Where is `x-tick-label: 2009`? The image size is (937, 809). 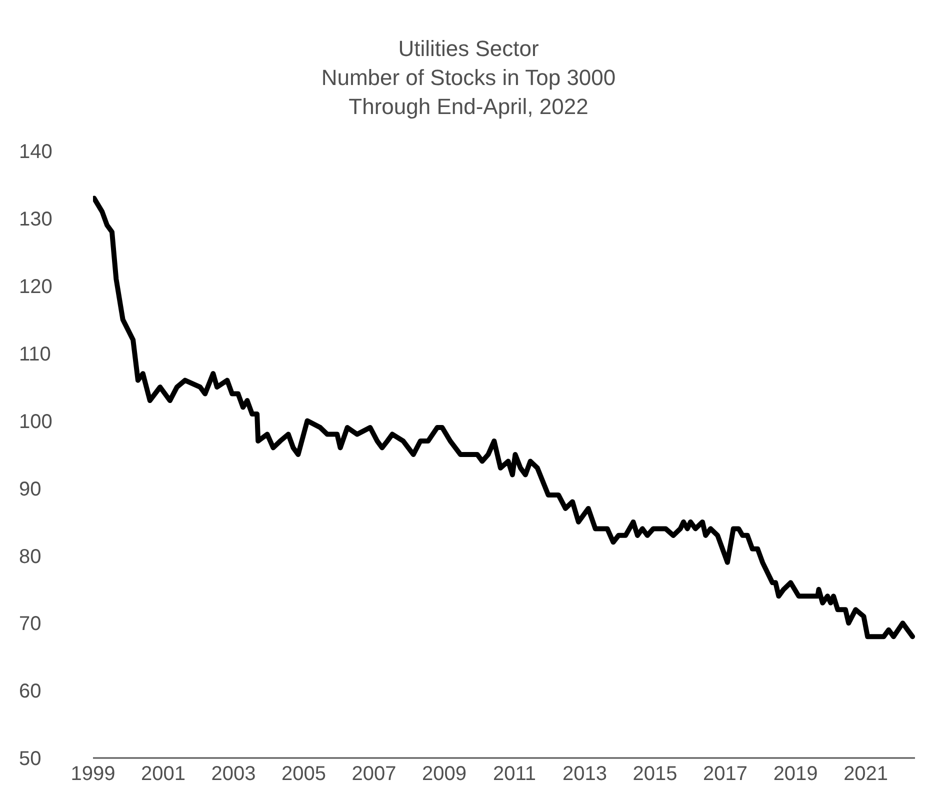 x-tick-label: 2009 is located at coordinates (444, 774).